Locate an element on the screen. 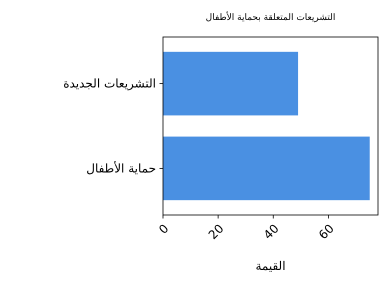 Image resolution: width=390 pixels, height=282 pixels. x-tick-label: 20 is located at coordinates (216, 231).